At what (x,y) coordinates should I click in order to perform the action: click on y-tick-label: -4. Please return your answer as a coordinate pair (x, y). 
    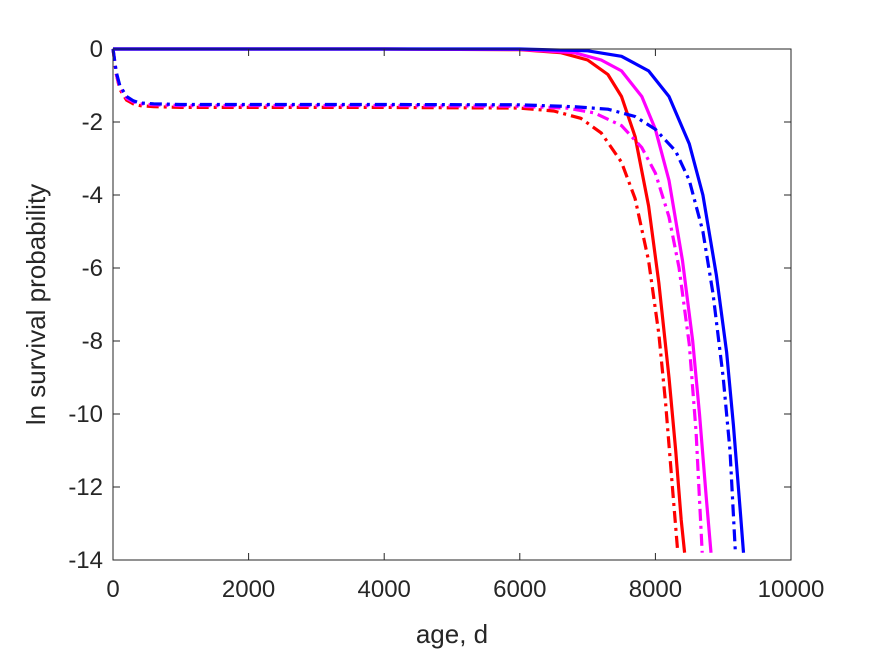
    Looking at the image, I should click on (92, 195).